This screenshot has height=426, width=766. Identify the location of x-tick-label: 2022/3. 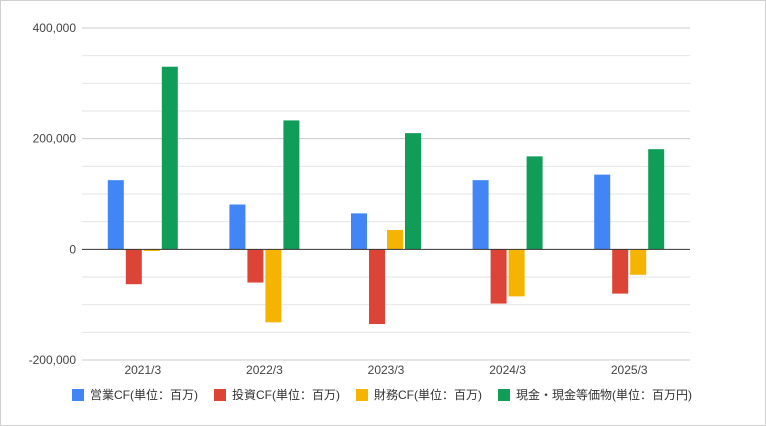
(264, 370).